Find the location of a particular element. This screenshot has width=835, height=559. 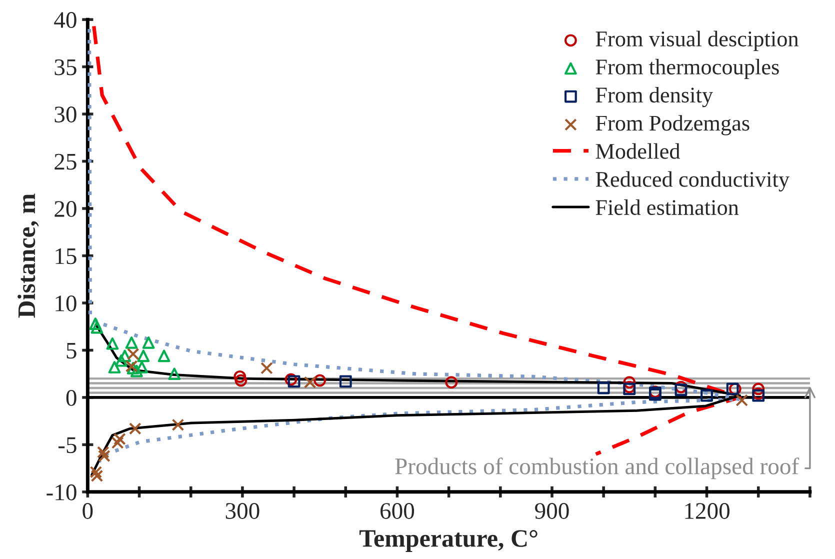

legend-label: From visual desciption is located at coordinates (697, 40).